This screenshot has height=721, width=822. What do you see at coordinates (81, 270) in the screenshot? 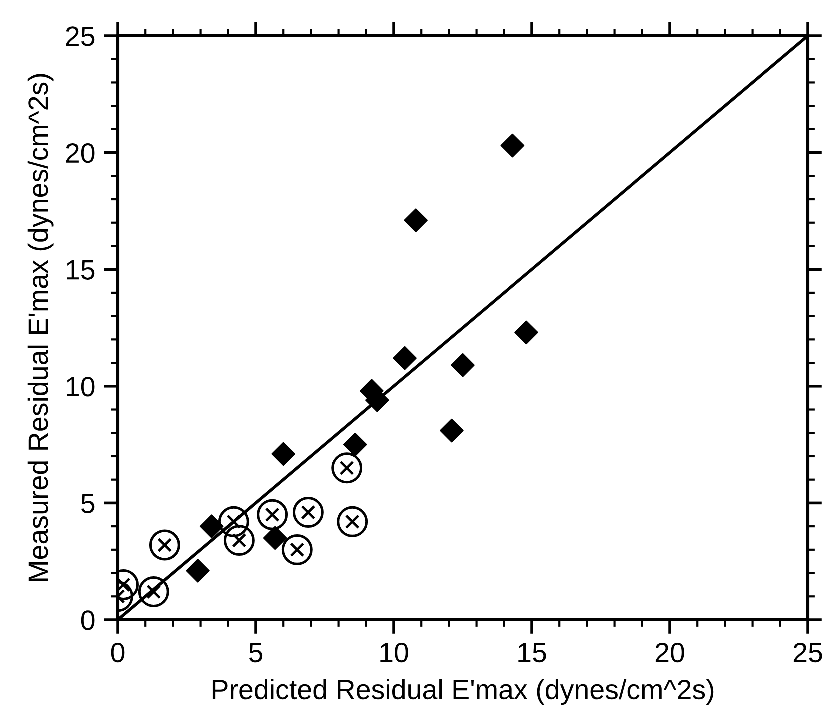
I see `y-tick-label: 15` at bounding box center [81, 270].